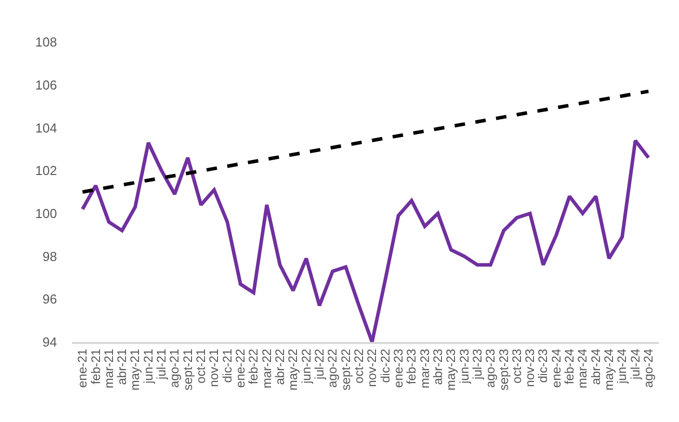  Describe the element at coordinates (398, 368) in the screenshot. I see `x-tick-label: ene-23` at that location.